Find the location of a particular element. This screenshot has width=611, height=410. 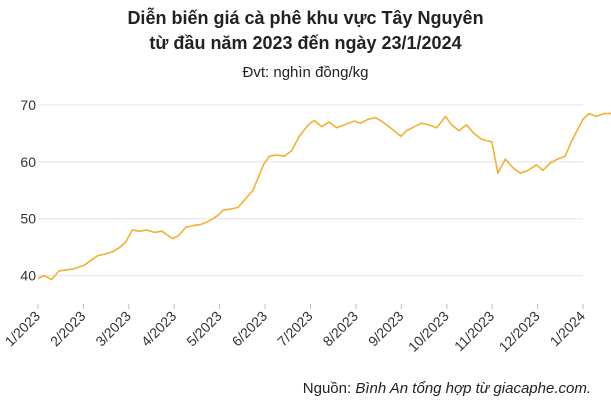

y-tick-label: 40 is located at coordinates (28, 276).